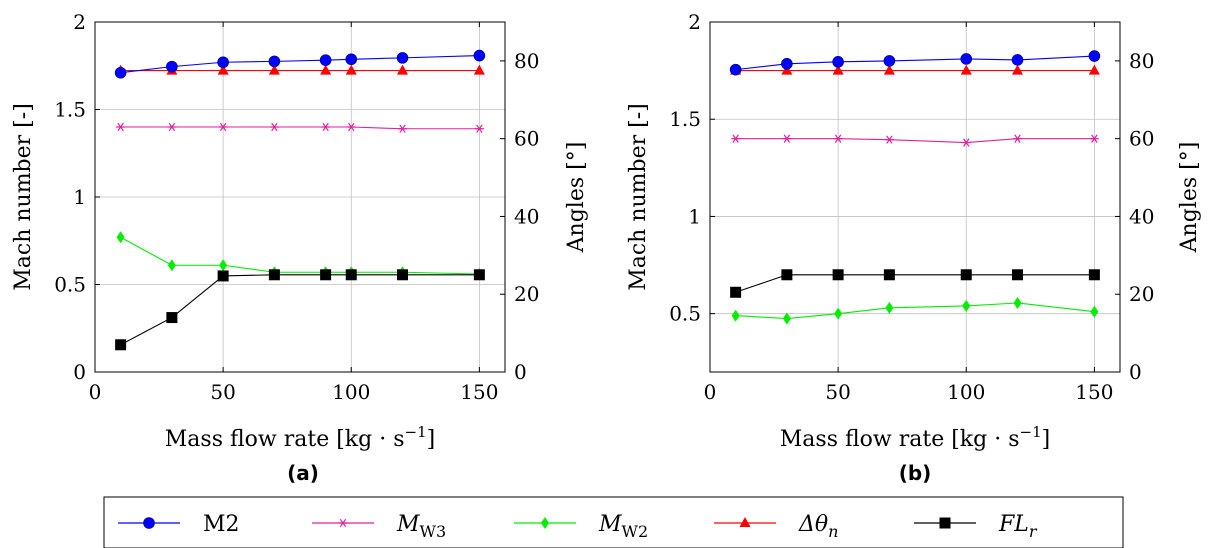  Describe the element at coordinates (526, 216) in the screenshot. I see `y2-tick-label: 40` at that location.